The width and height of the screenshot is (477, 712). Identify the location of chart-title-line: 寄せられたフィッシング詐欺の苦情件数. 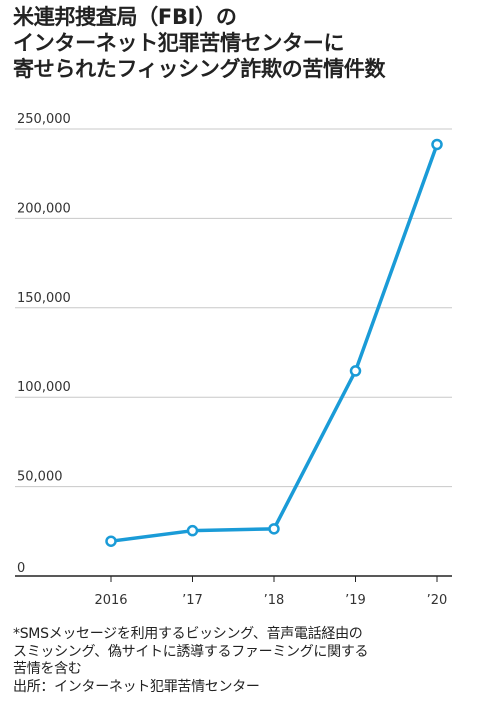
(199, 69).